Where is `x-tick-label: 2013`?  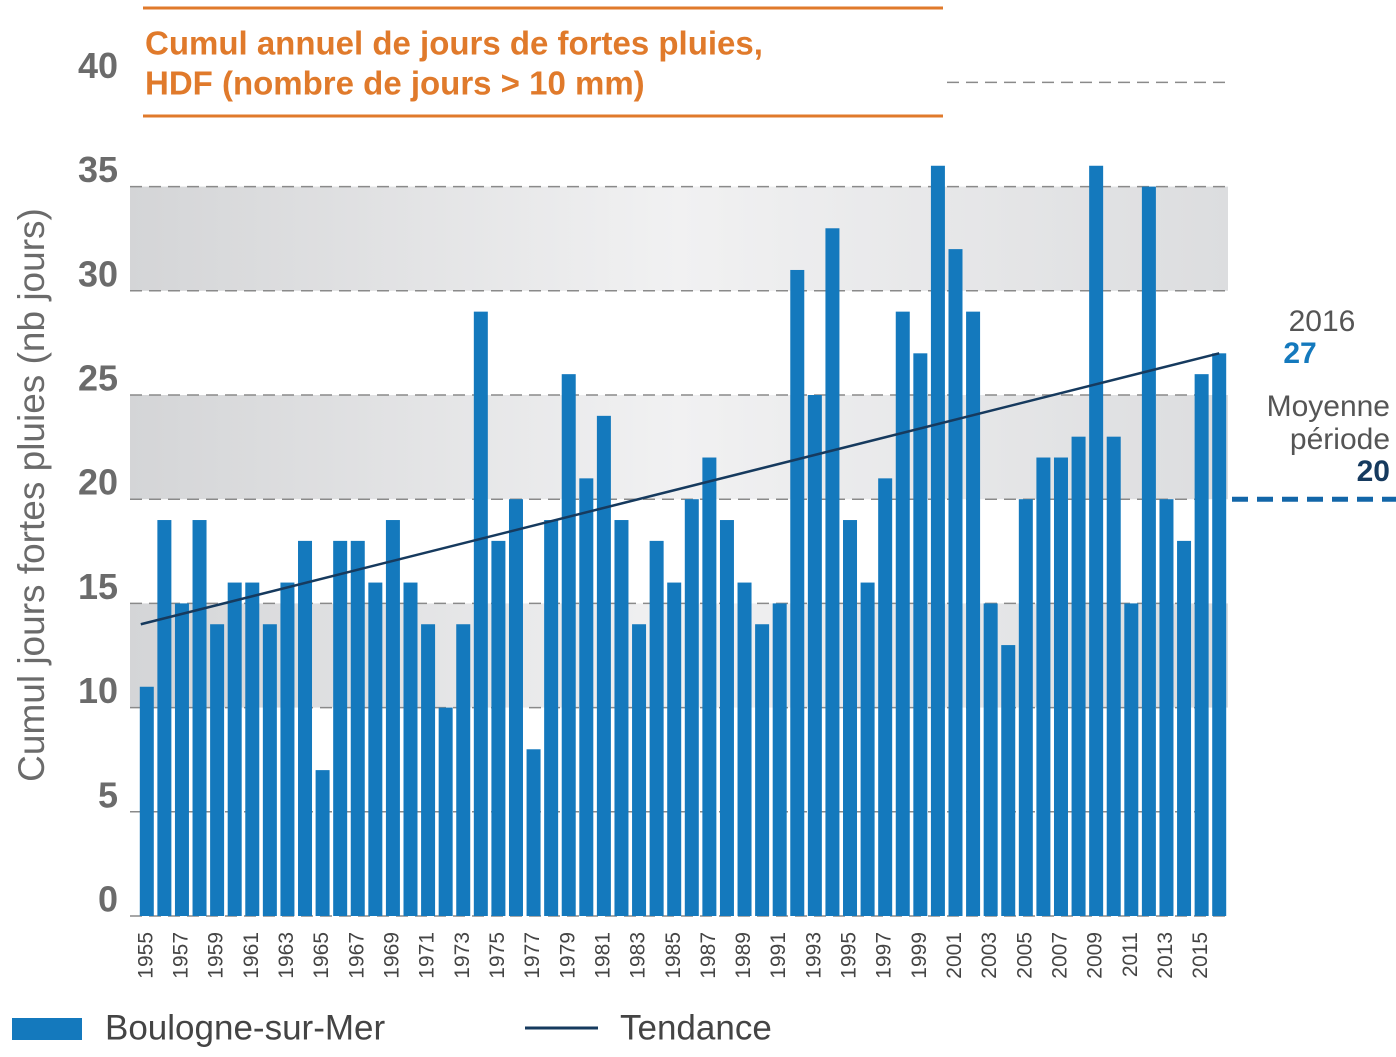 x-tick-label: 2013 is located at coordinates (1165, 955).